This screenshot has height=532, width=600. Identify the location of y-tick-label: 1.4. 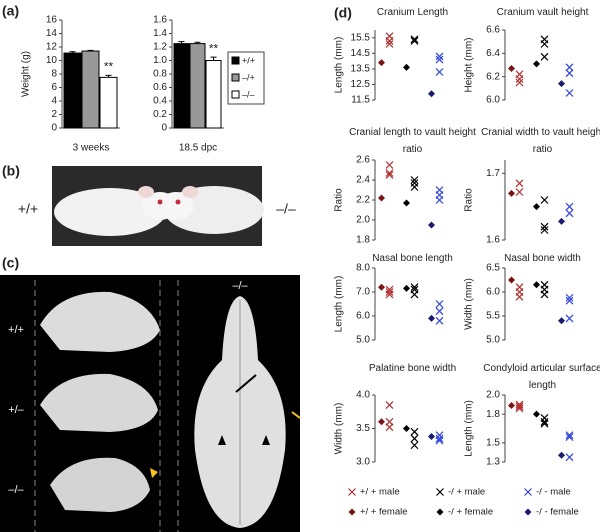
(160, 33).